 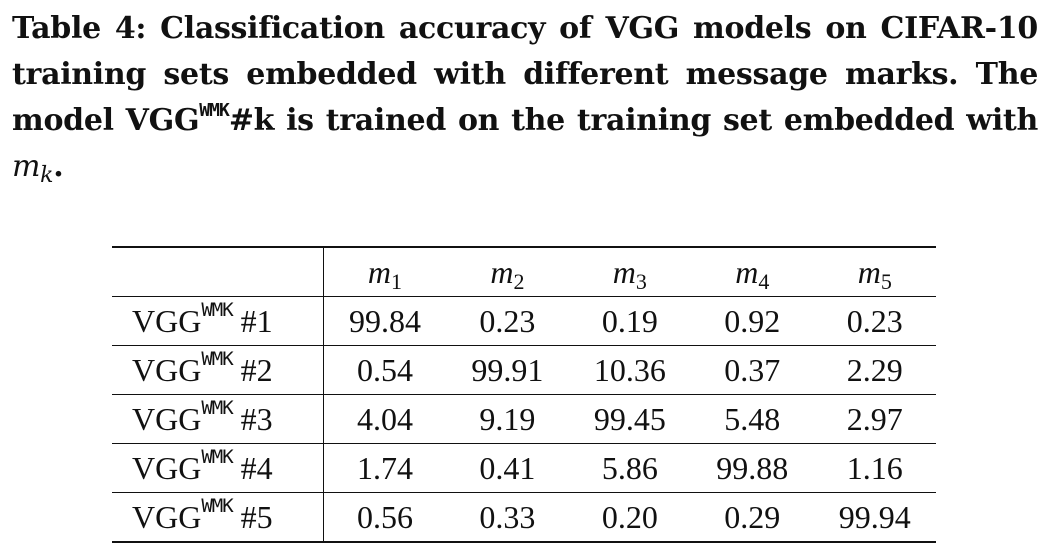 I want to click on col-header-m4: m4, so click(x=752, y=272).